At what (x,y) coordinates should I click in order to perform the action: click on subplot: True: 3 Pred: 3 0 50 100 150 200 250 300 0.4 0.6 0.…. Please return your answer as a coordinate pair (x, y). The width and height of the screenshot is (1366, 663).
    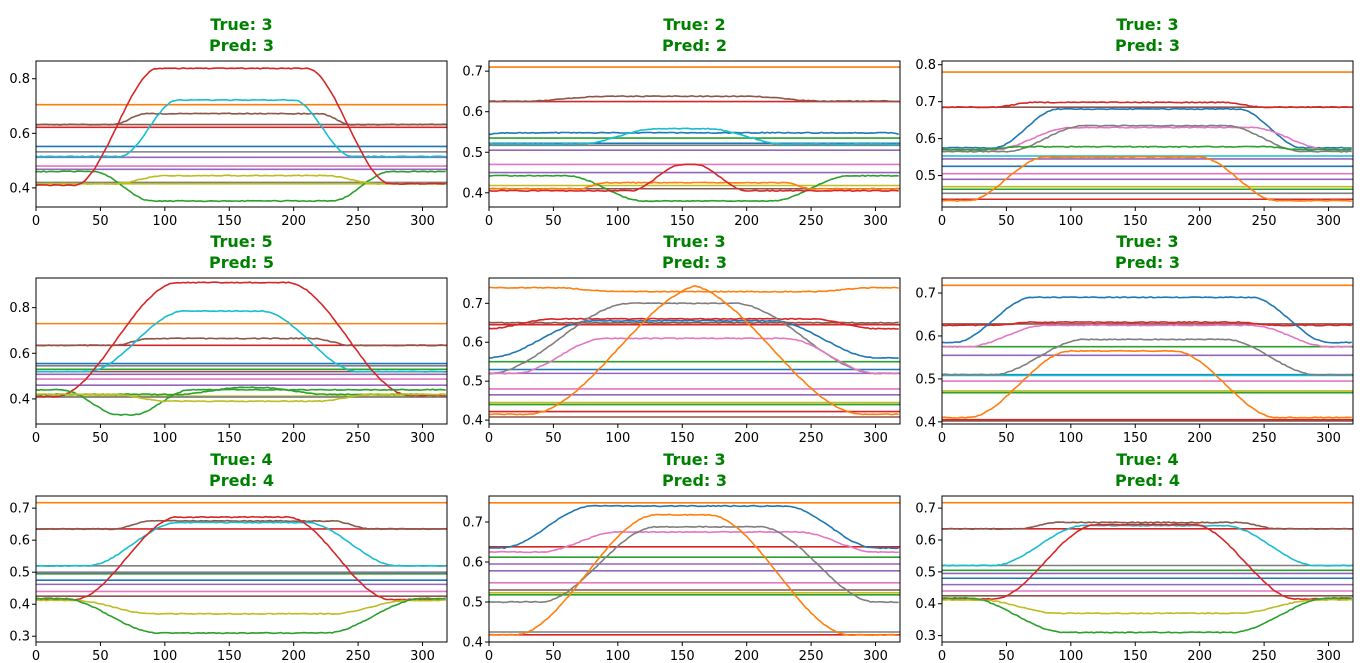
    Looking at the image, I should click on (228, 122).